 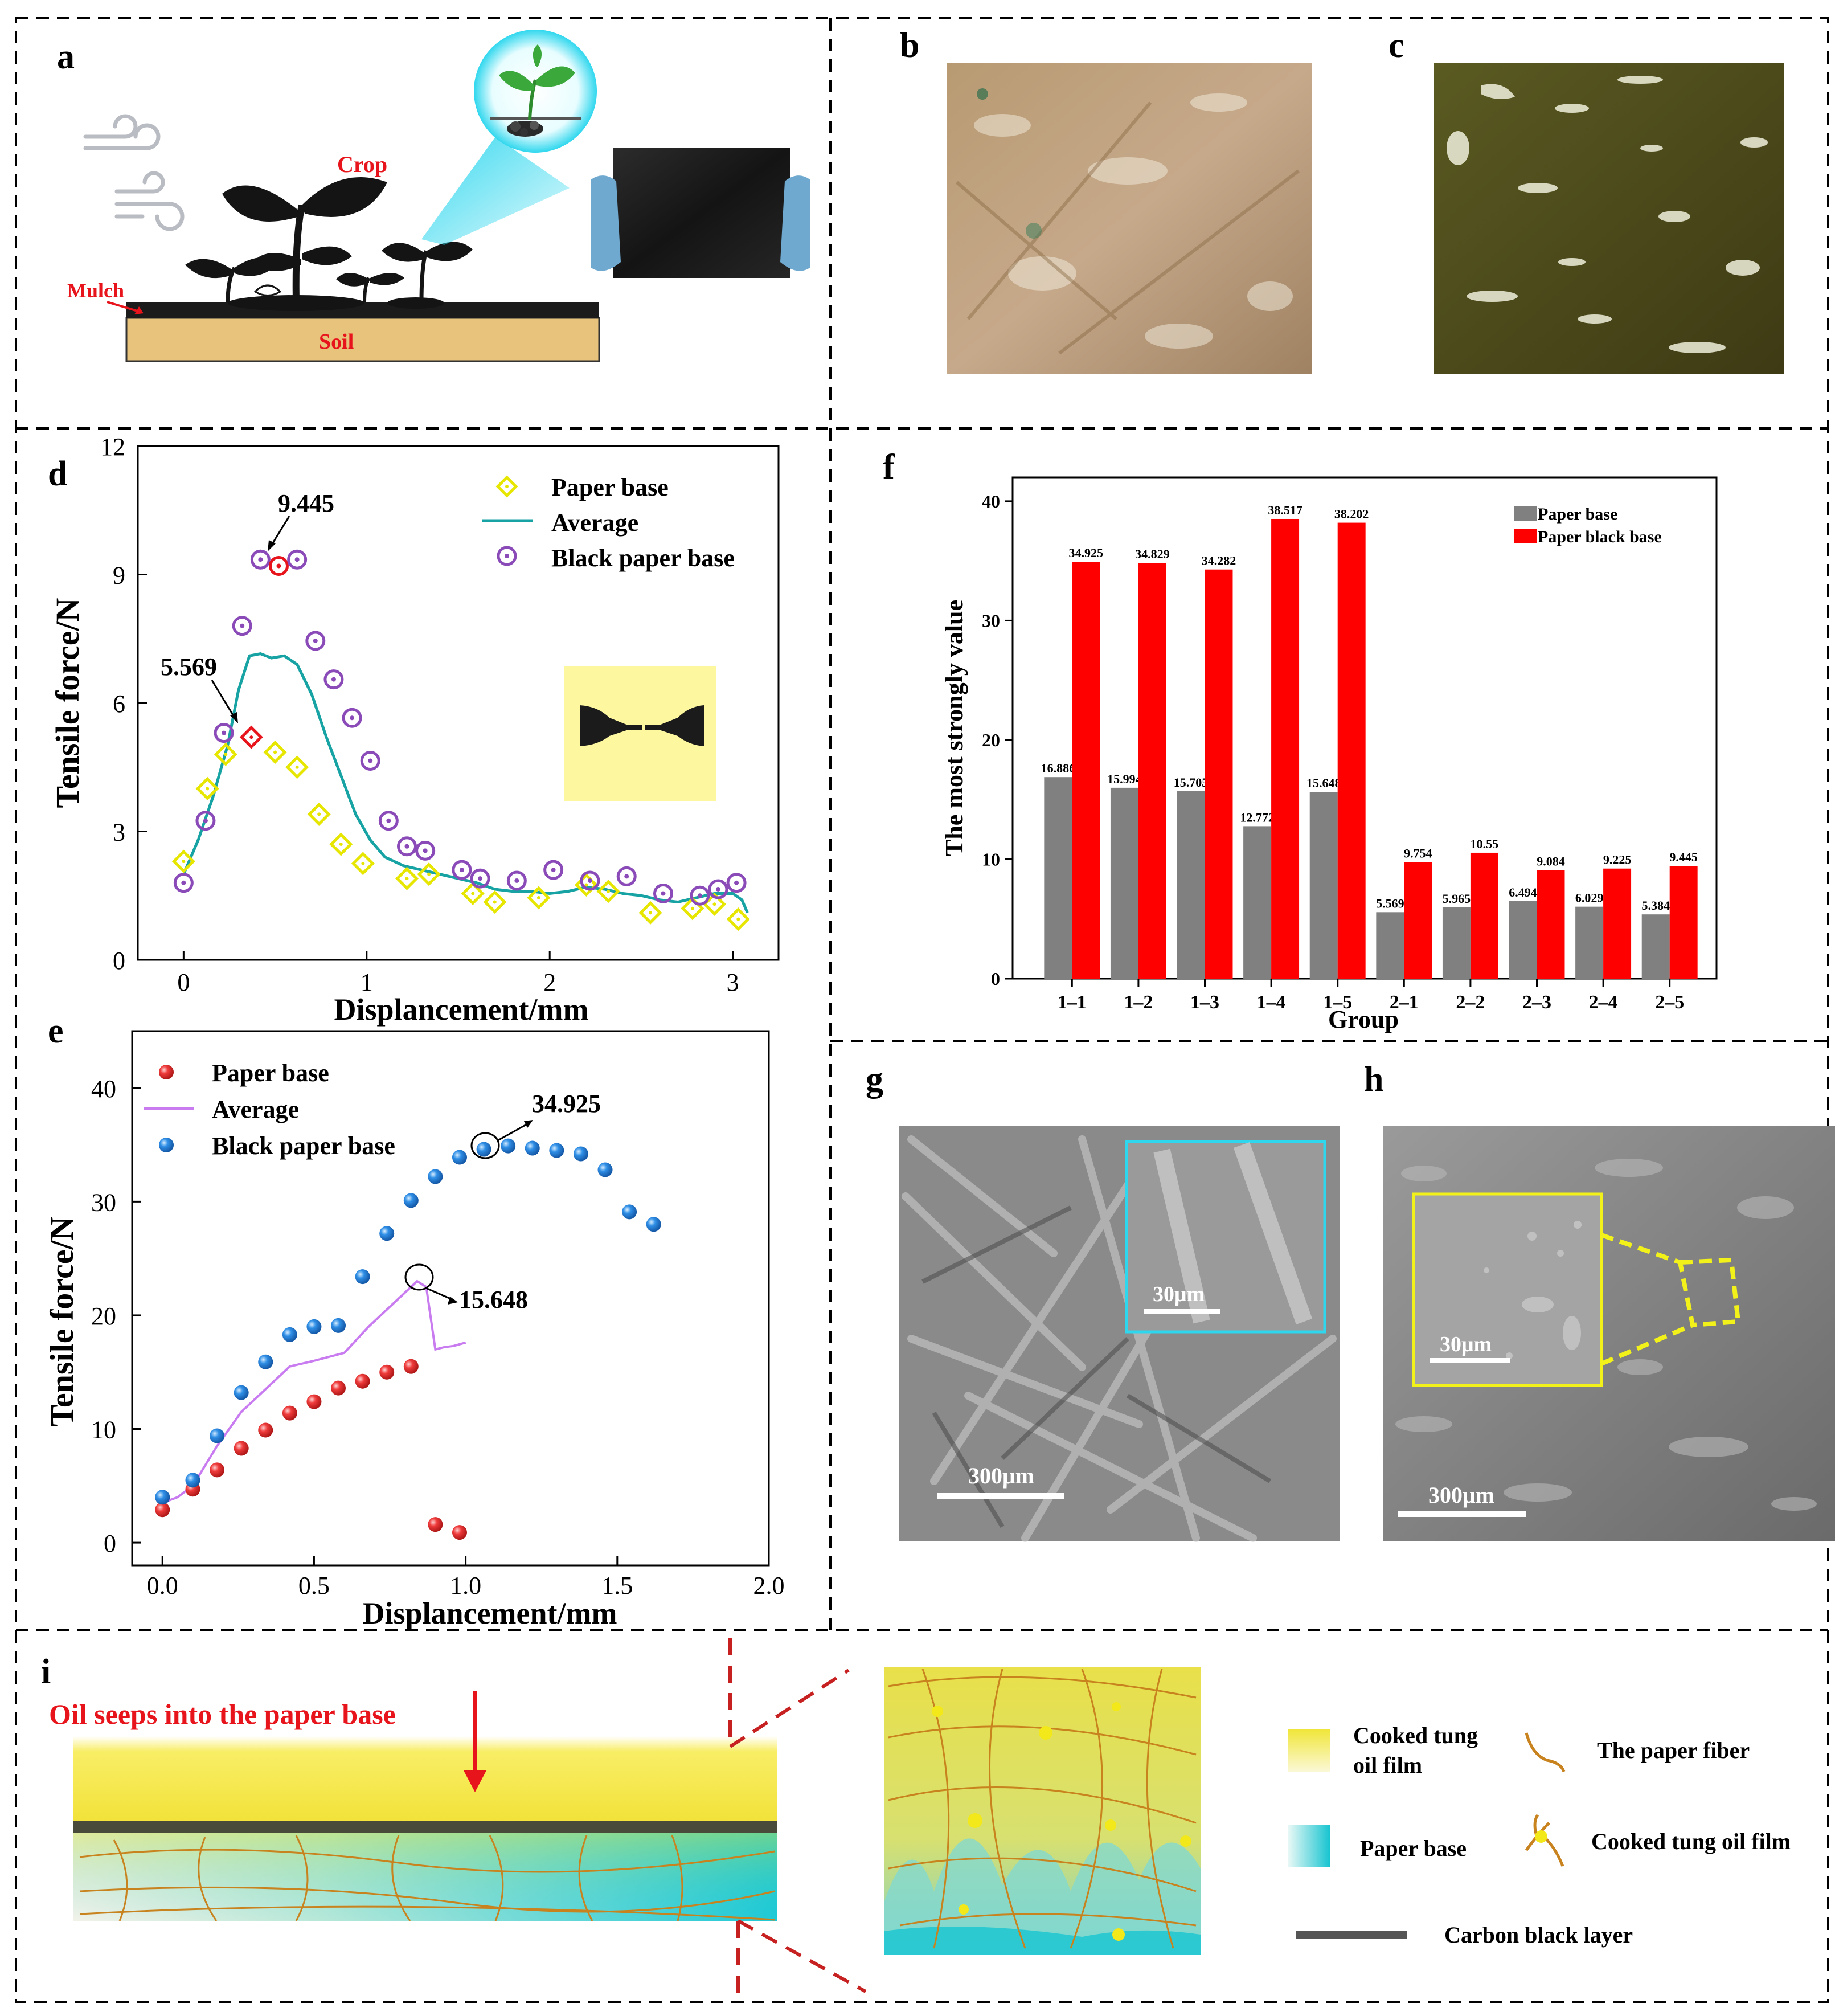 I want to click on seep-arrow-head, so click(x=475, y=1781).